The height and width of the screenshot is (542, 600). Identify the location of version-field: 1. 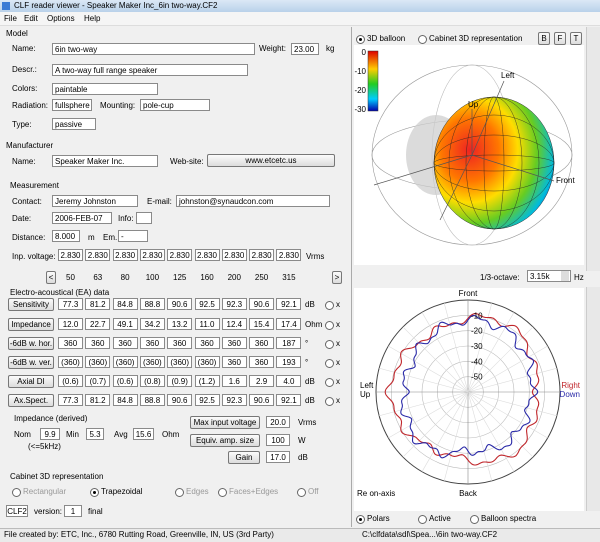
(73, 511).